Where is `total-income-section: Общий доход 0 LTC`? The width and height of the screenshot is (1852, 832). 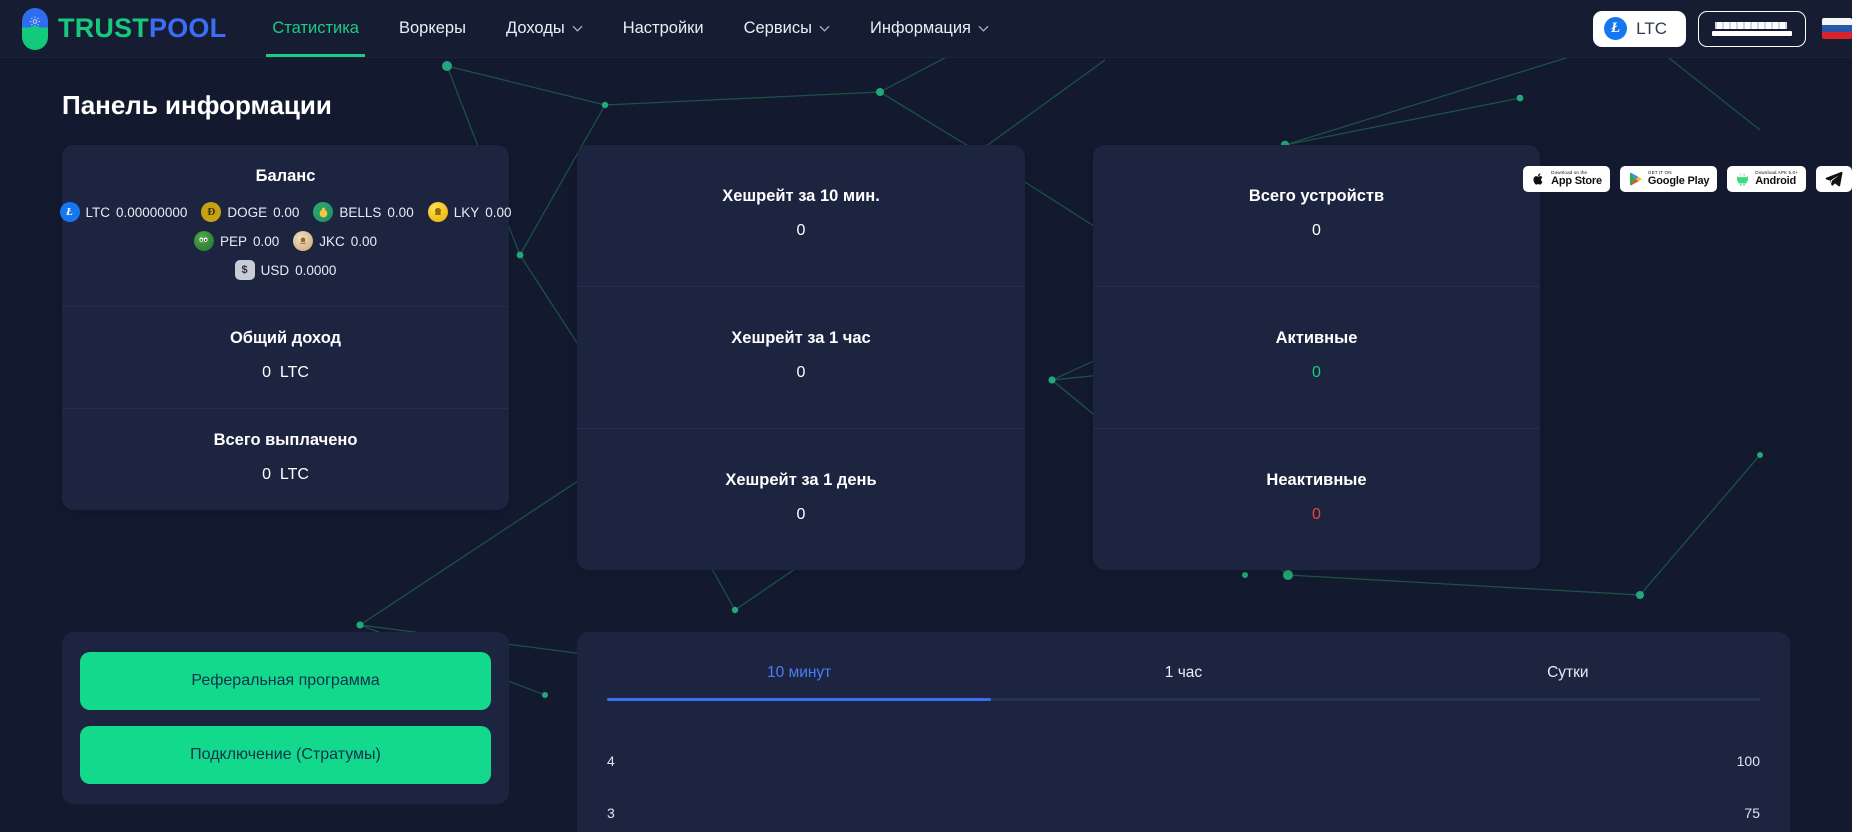 total-income-section: Общий доход 0 LTC is located at coordinates (285, 357).